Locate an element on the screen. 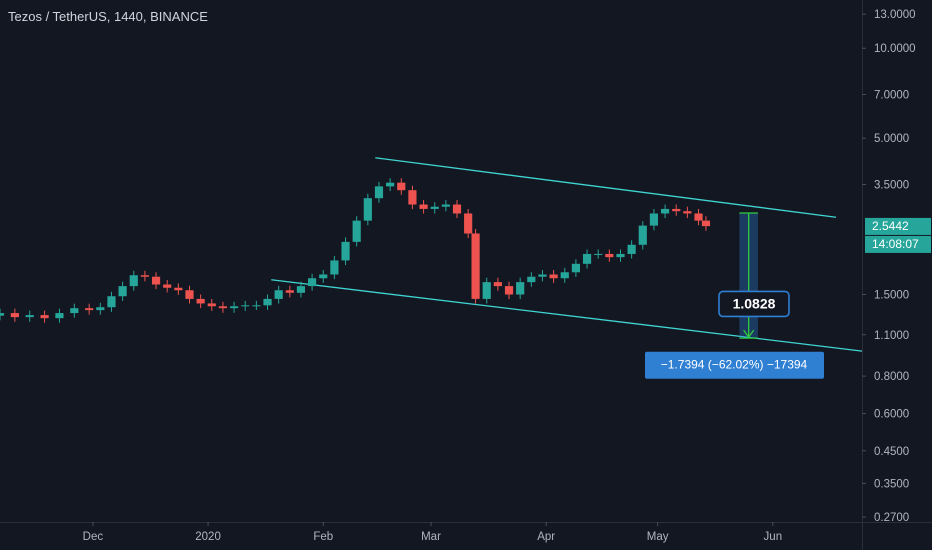 The image size is (932, 550). measurement-label: −1.7394 (−62.02%) −17394 is located at coordinates (734, 365).